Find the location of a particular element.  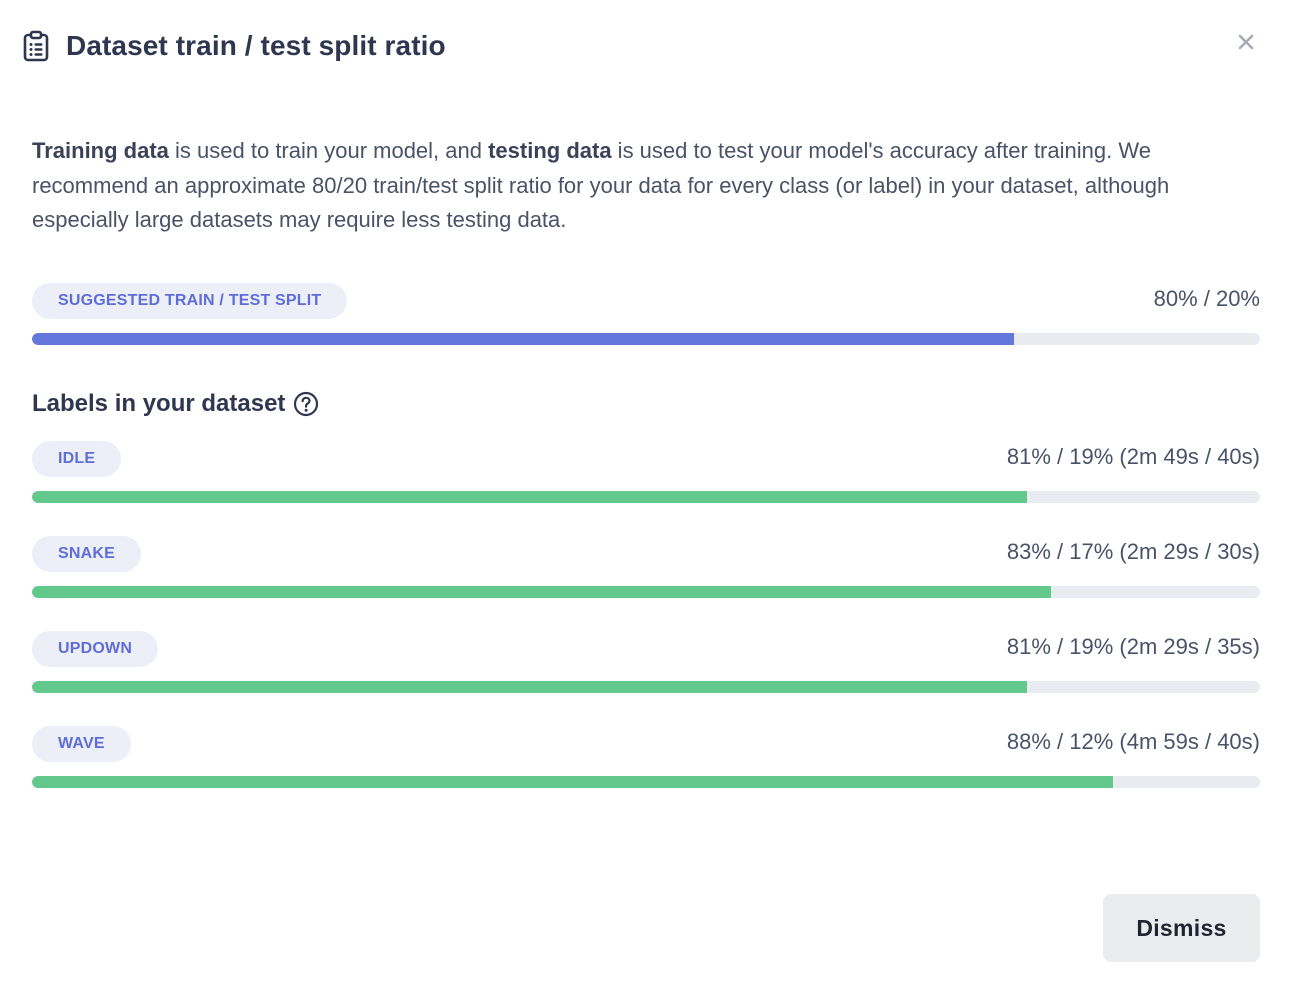

dismiss-button: Dismiss is located at coordinates (1181, 928).